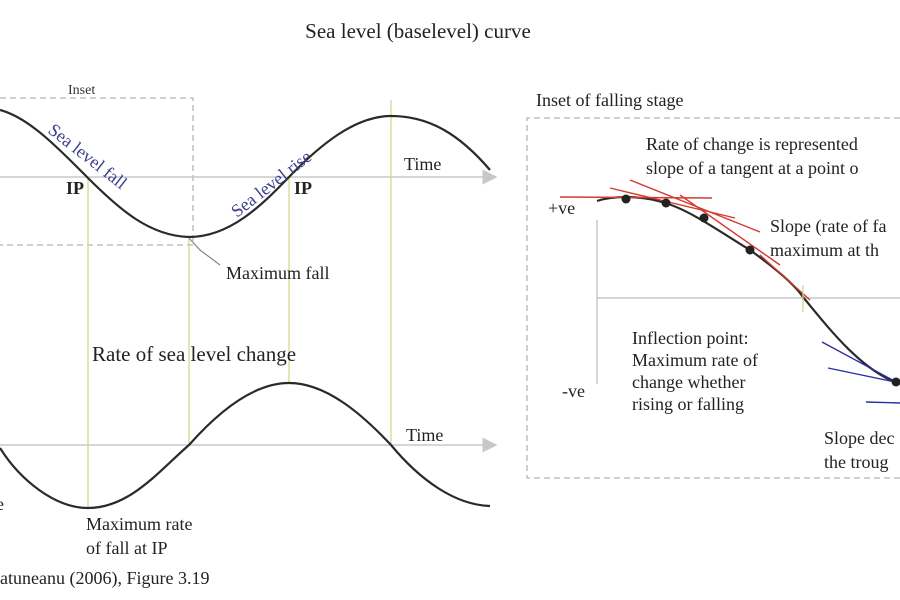  Describe the element at coordinates (194, 354) in the screenshot. I see `rate-title: Rate of sea level change` at that location.